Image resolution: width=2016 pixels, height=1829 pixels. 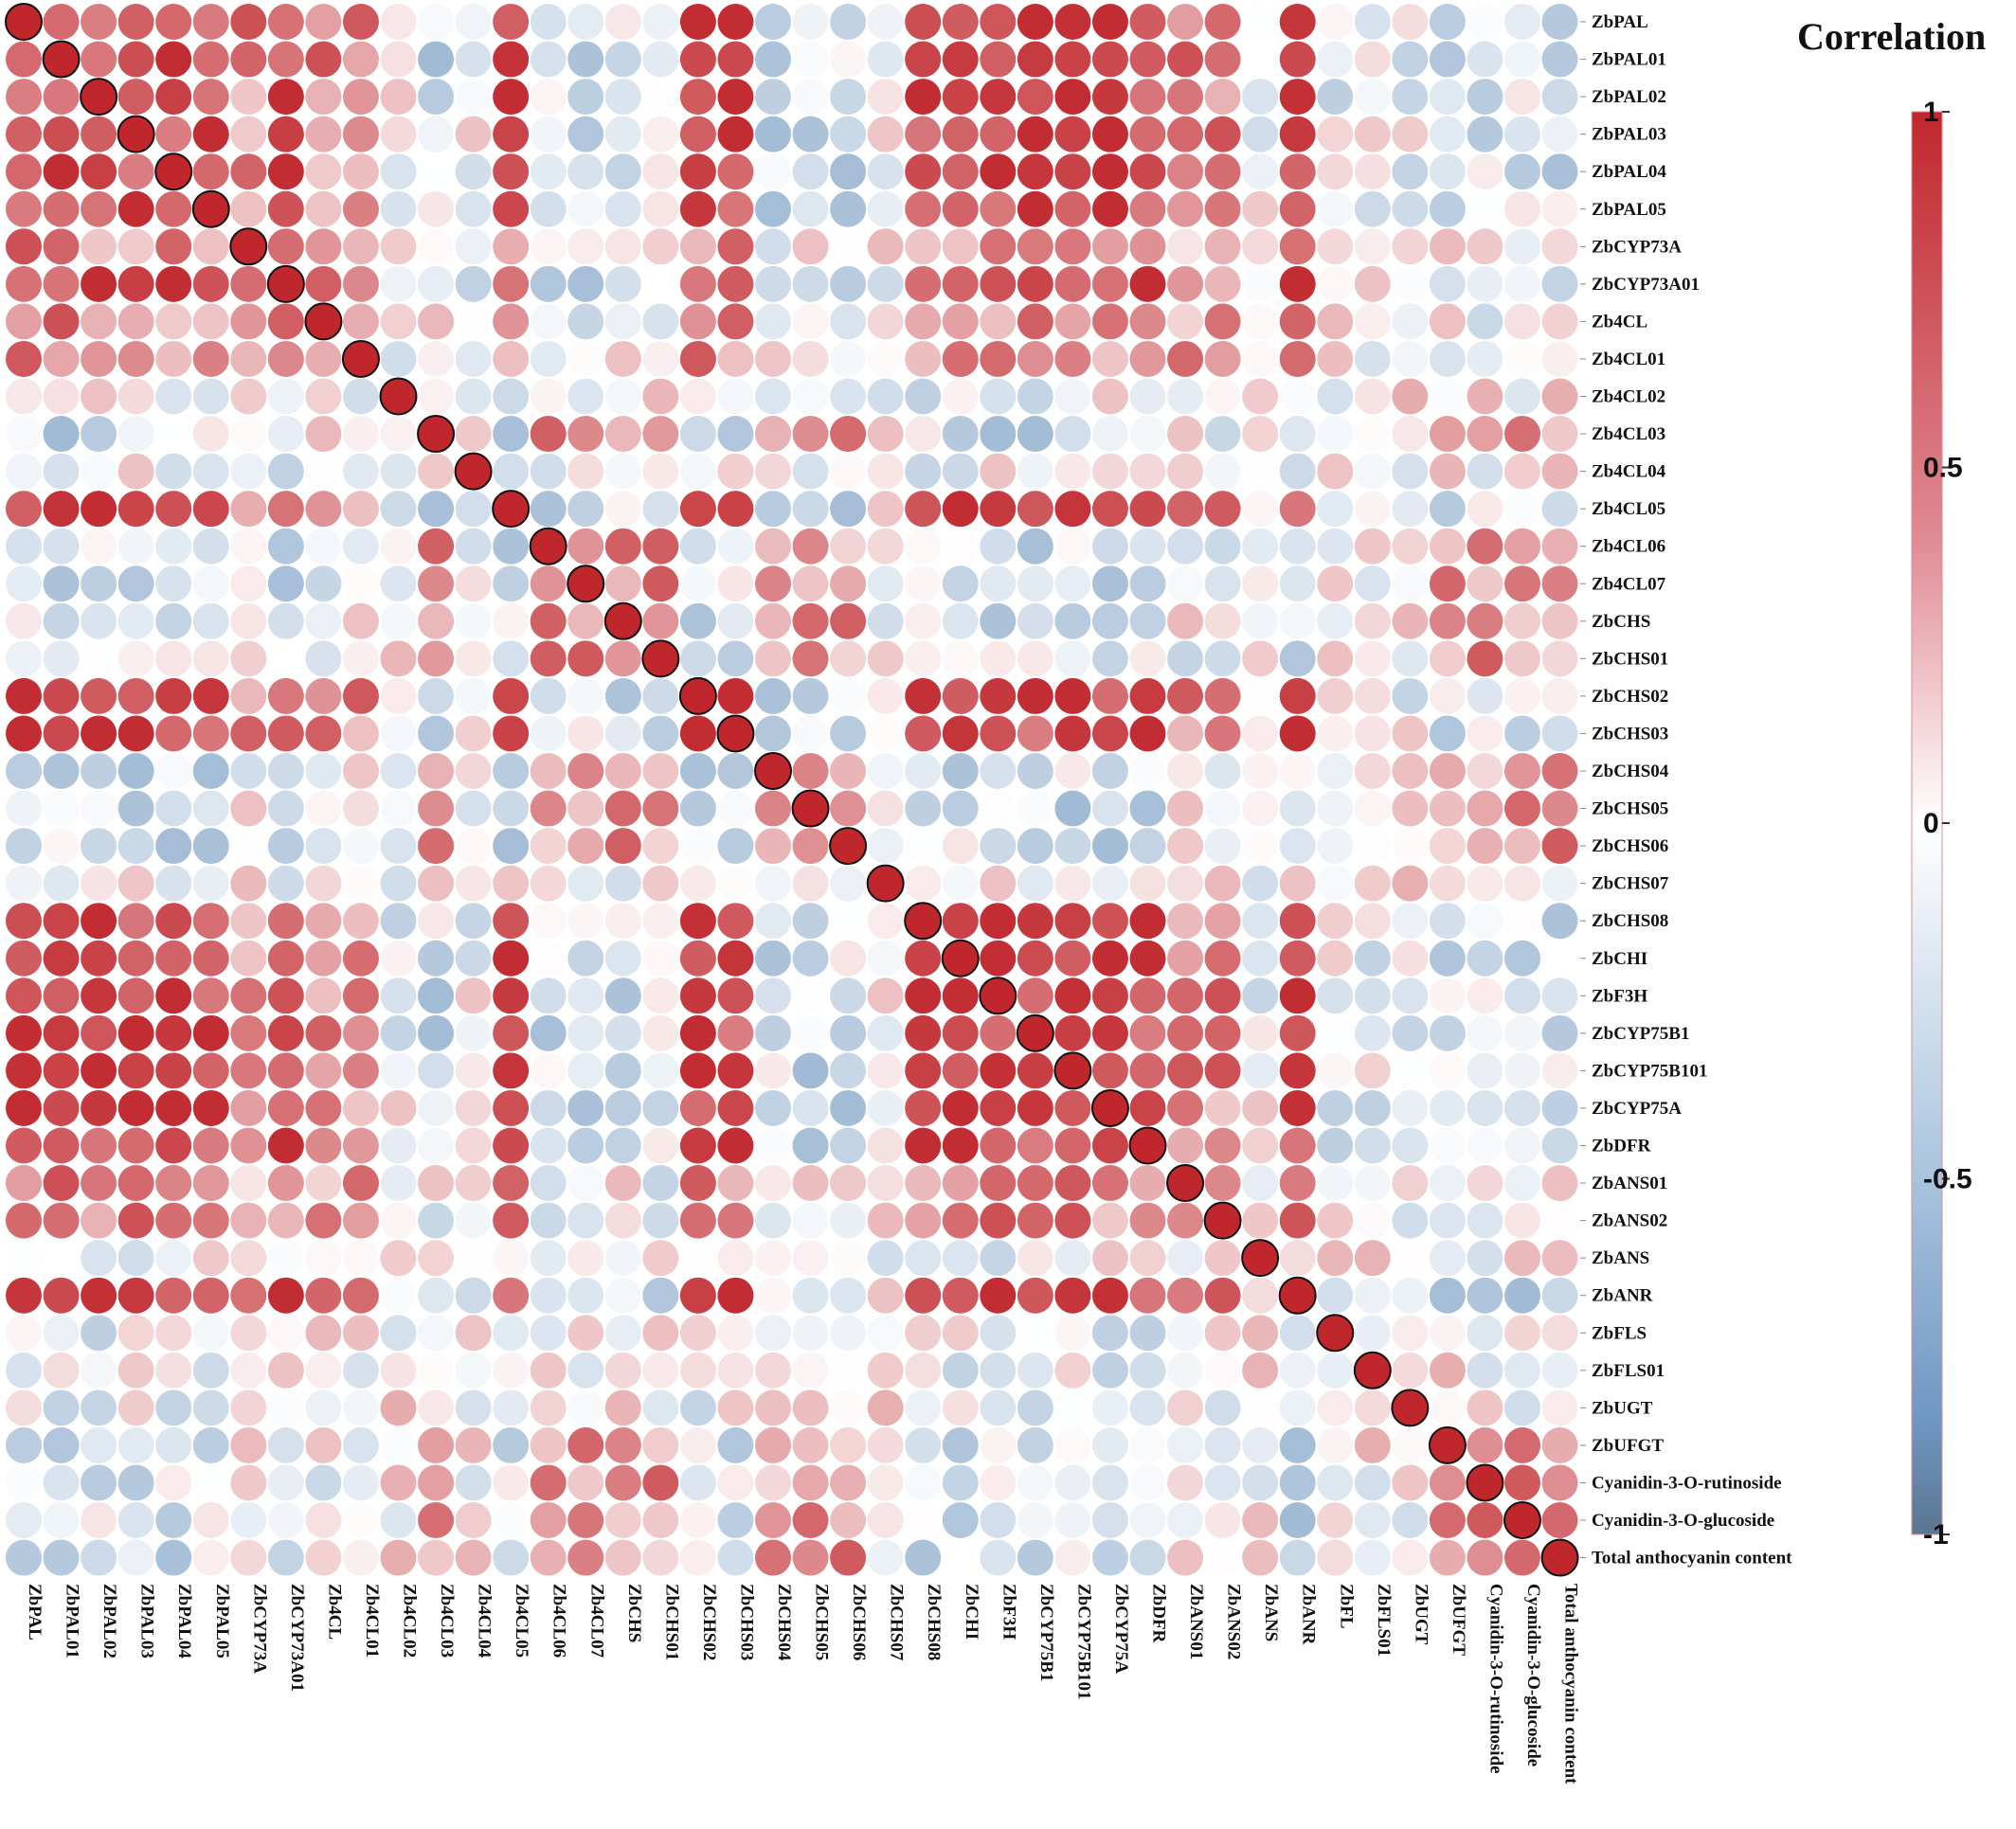 What do you see at coordinates (1629, 472) in the screenshot?
I see `row-label: Zb4CL04` at bounding box center [1629, 472].